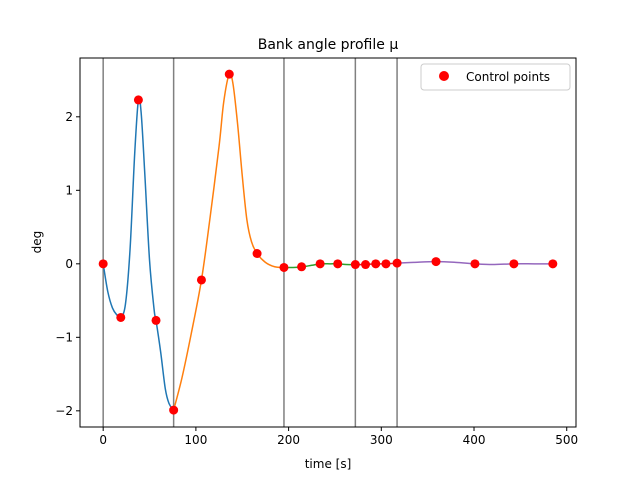 The image size is (640, 480). I want to click on x-tick-label: 200, so click(288, 440).